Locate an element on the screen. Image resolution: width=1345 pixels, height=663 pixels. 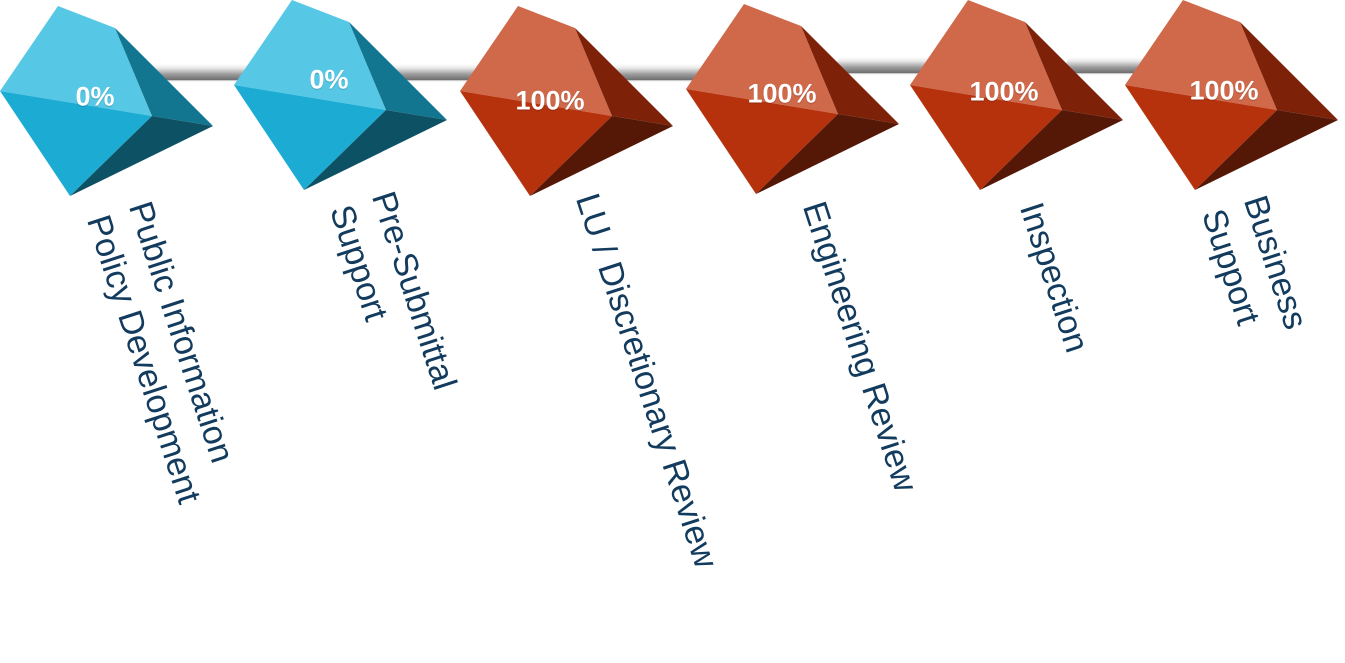
step-label-inspection: Inspection is located at coordinates (1054, 277).